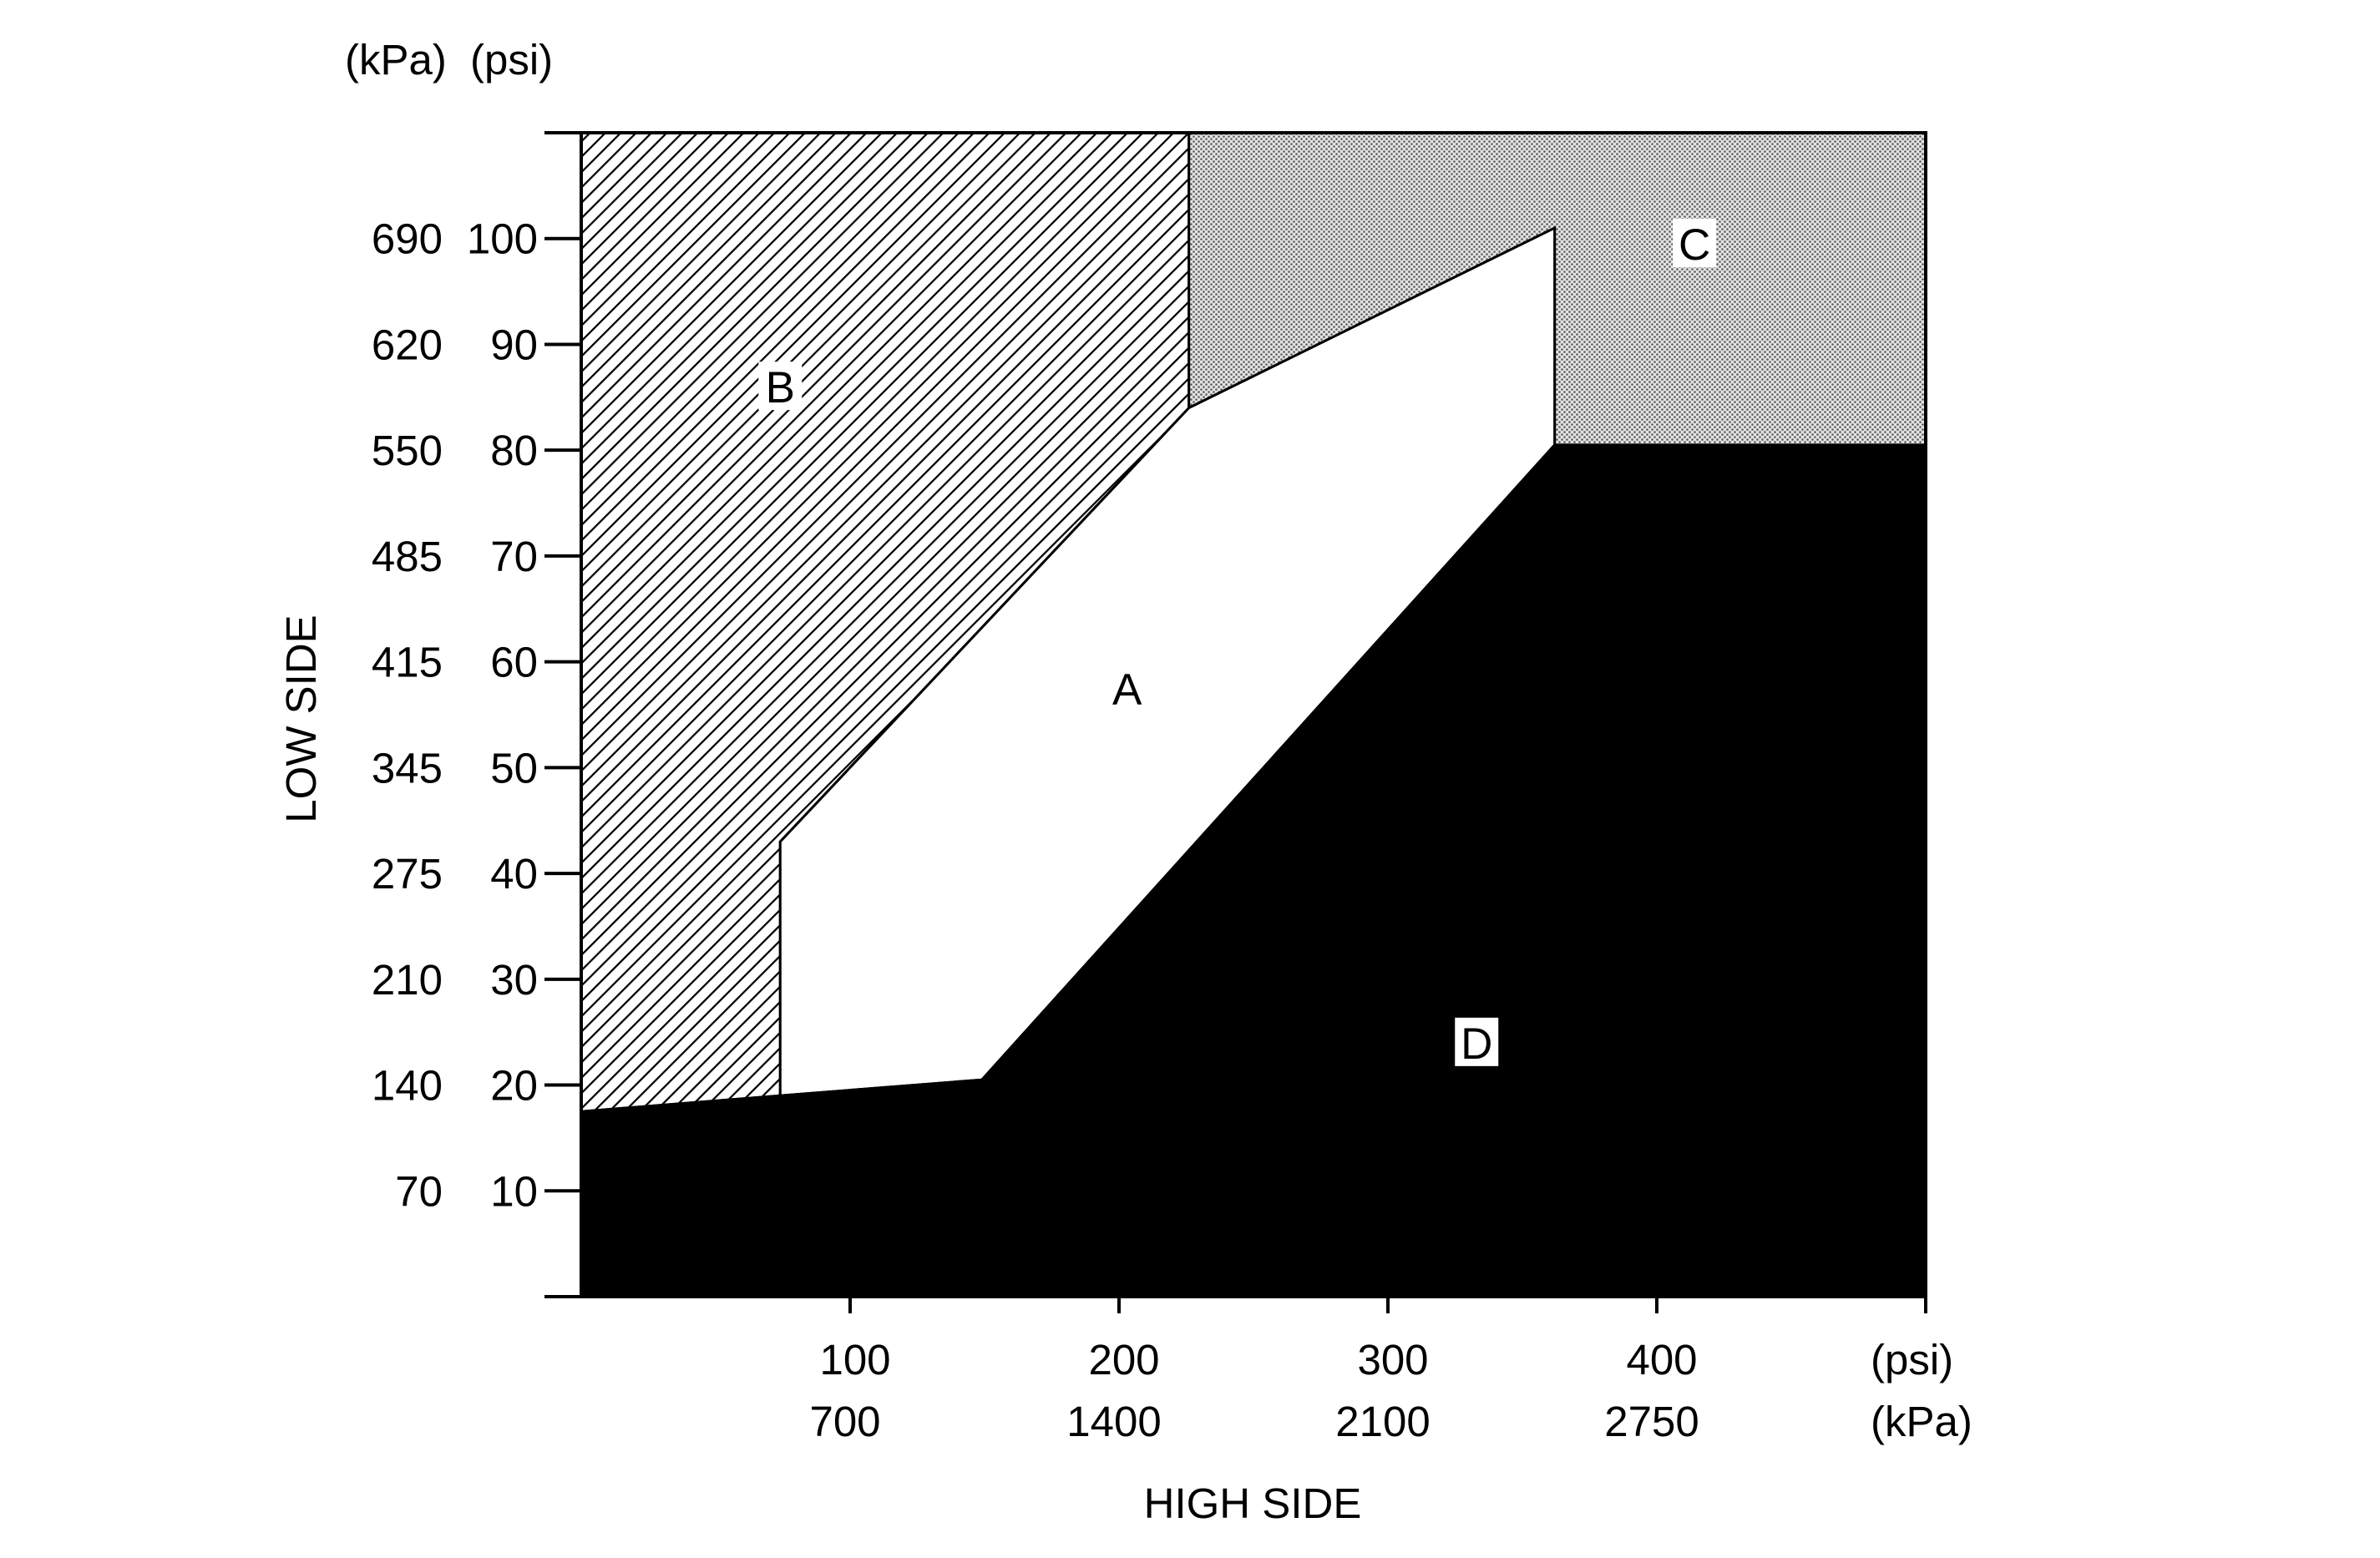  I want to click on x-unit-kpa-label: (kPa), so click(1921, 1421).